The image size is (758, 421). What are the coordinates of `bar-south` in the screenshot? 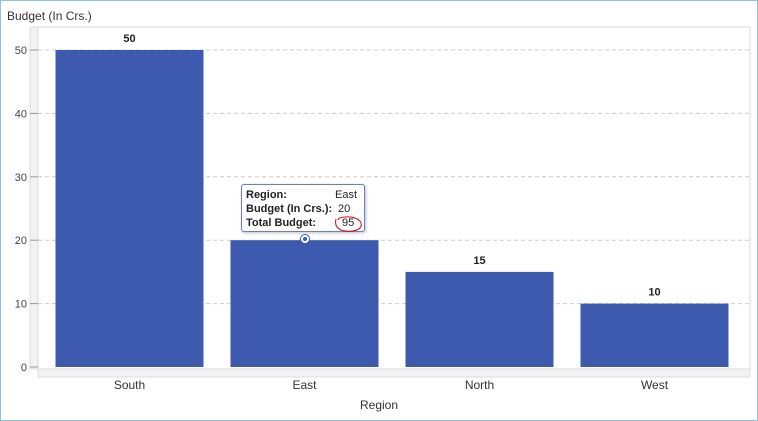 It's located at (129, 208).